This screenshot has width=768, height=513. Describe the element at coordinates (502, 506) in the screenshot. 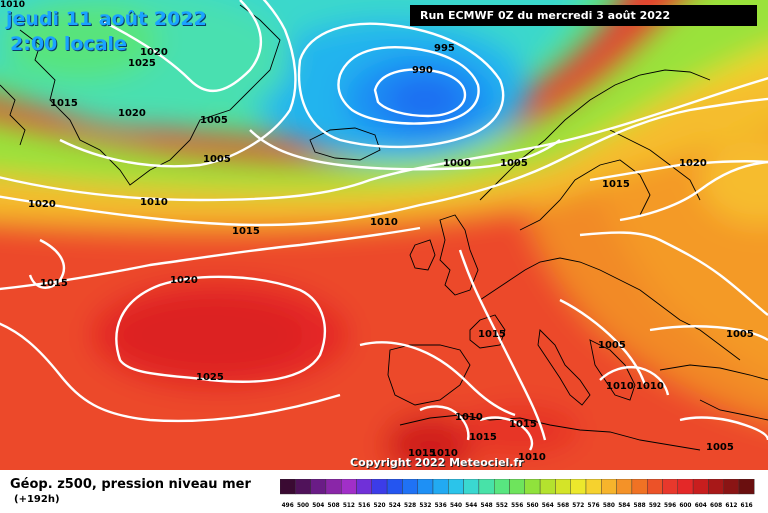

I see `legend-tick-label: 552` at that location.